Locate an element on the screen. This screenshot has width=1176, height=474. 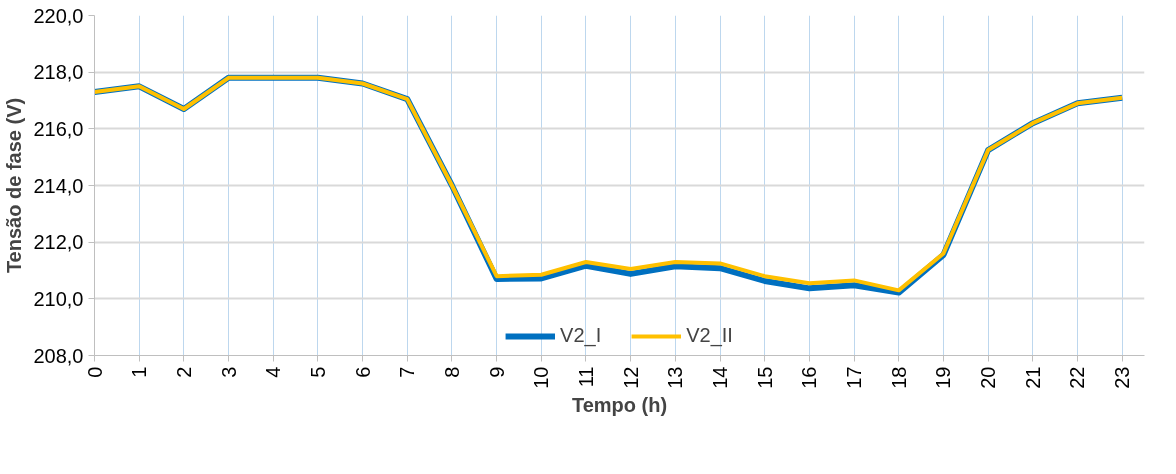
x-tick-label: 8 is located at coordinates (451, 372).